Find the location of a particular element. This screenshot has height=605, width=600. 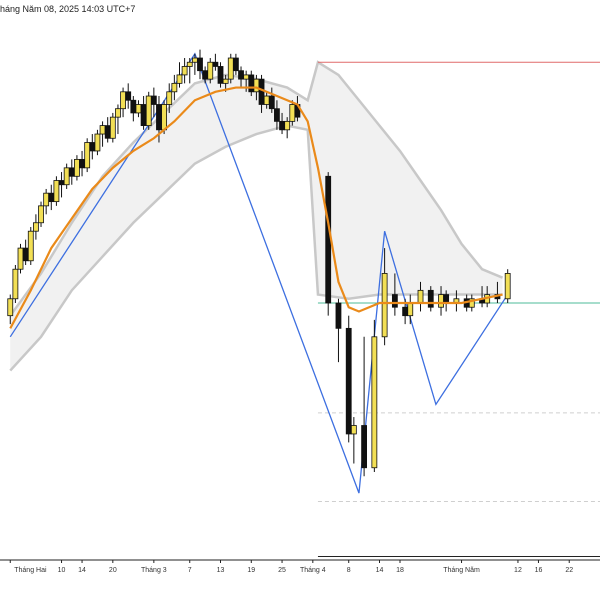

x-tick-label: 10 is located at coordinates (62, 570).